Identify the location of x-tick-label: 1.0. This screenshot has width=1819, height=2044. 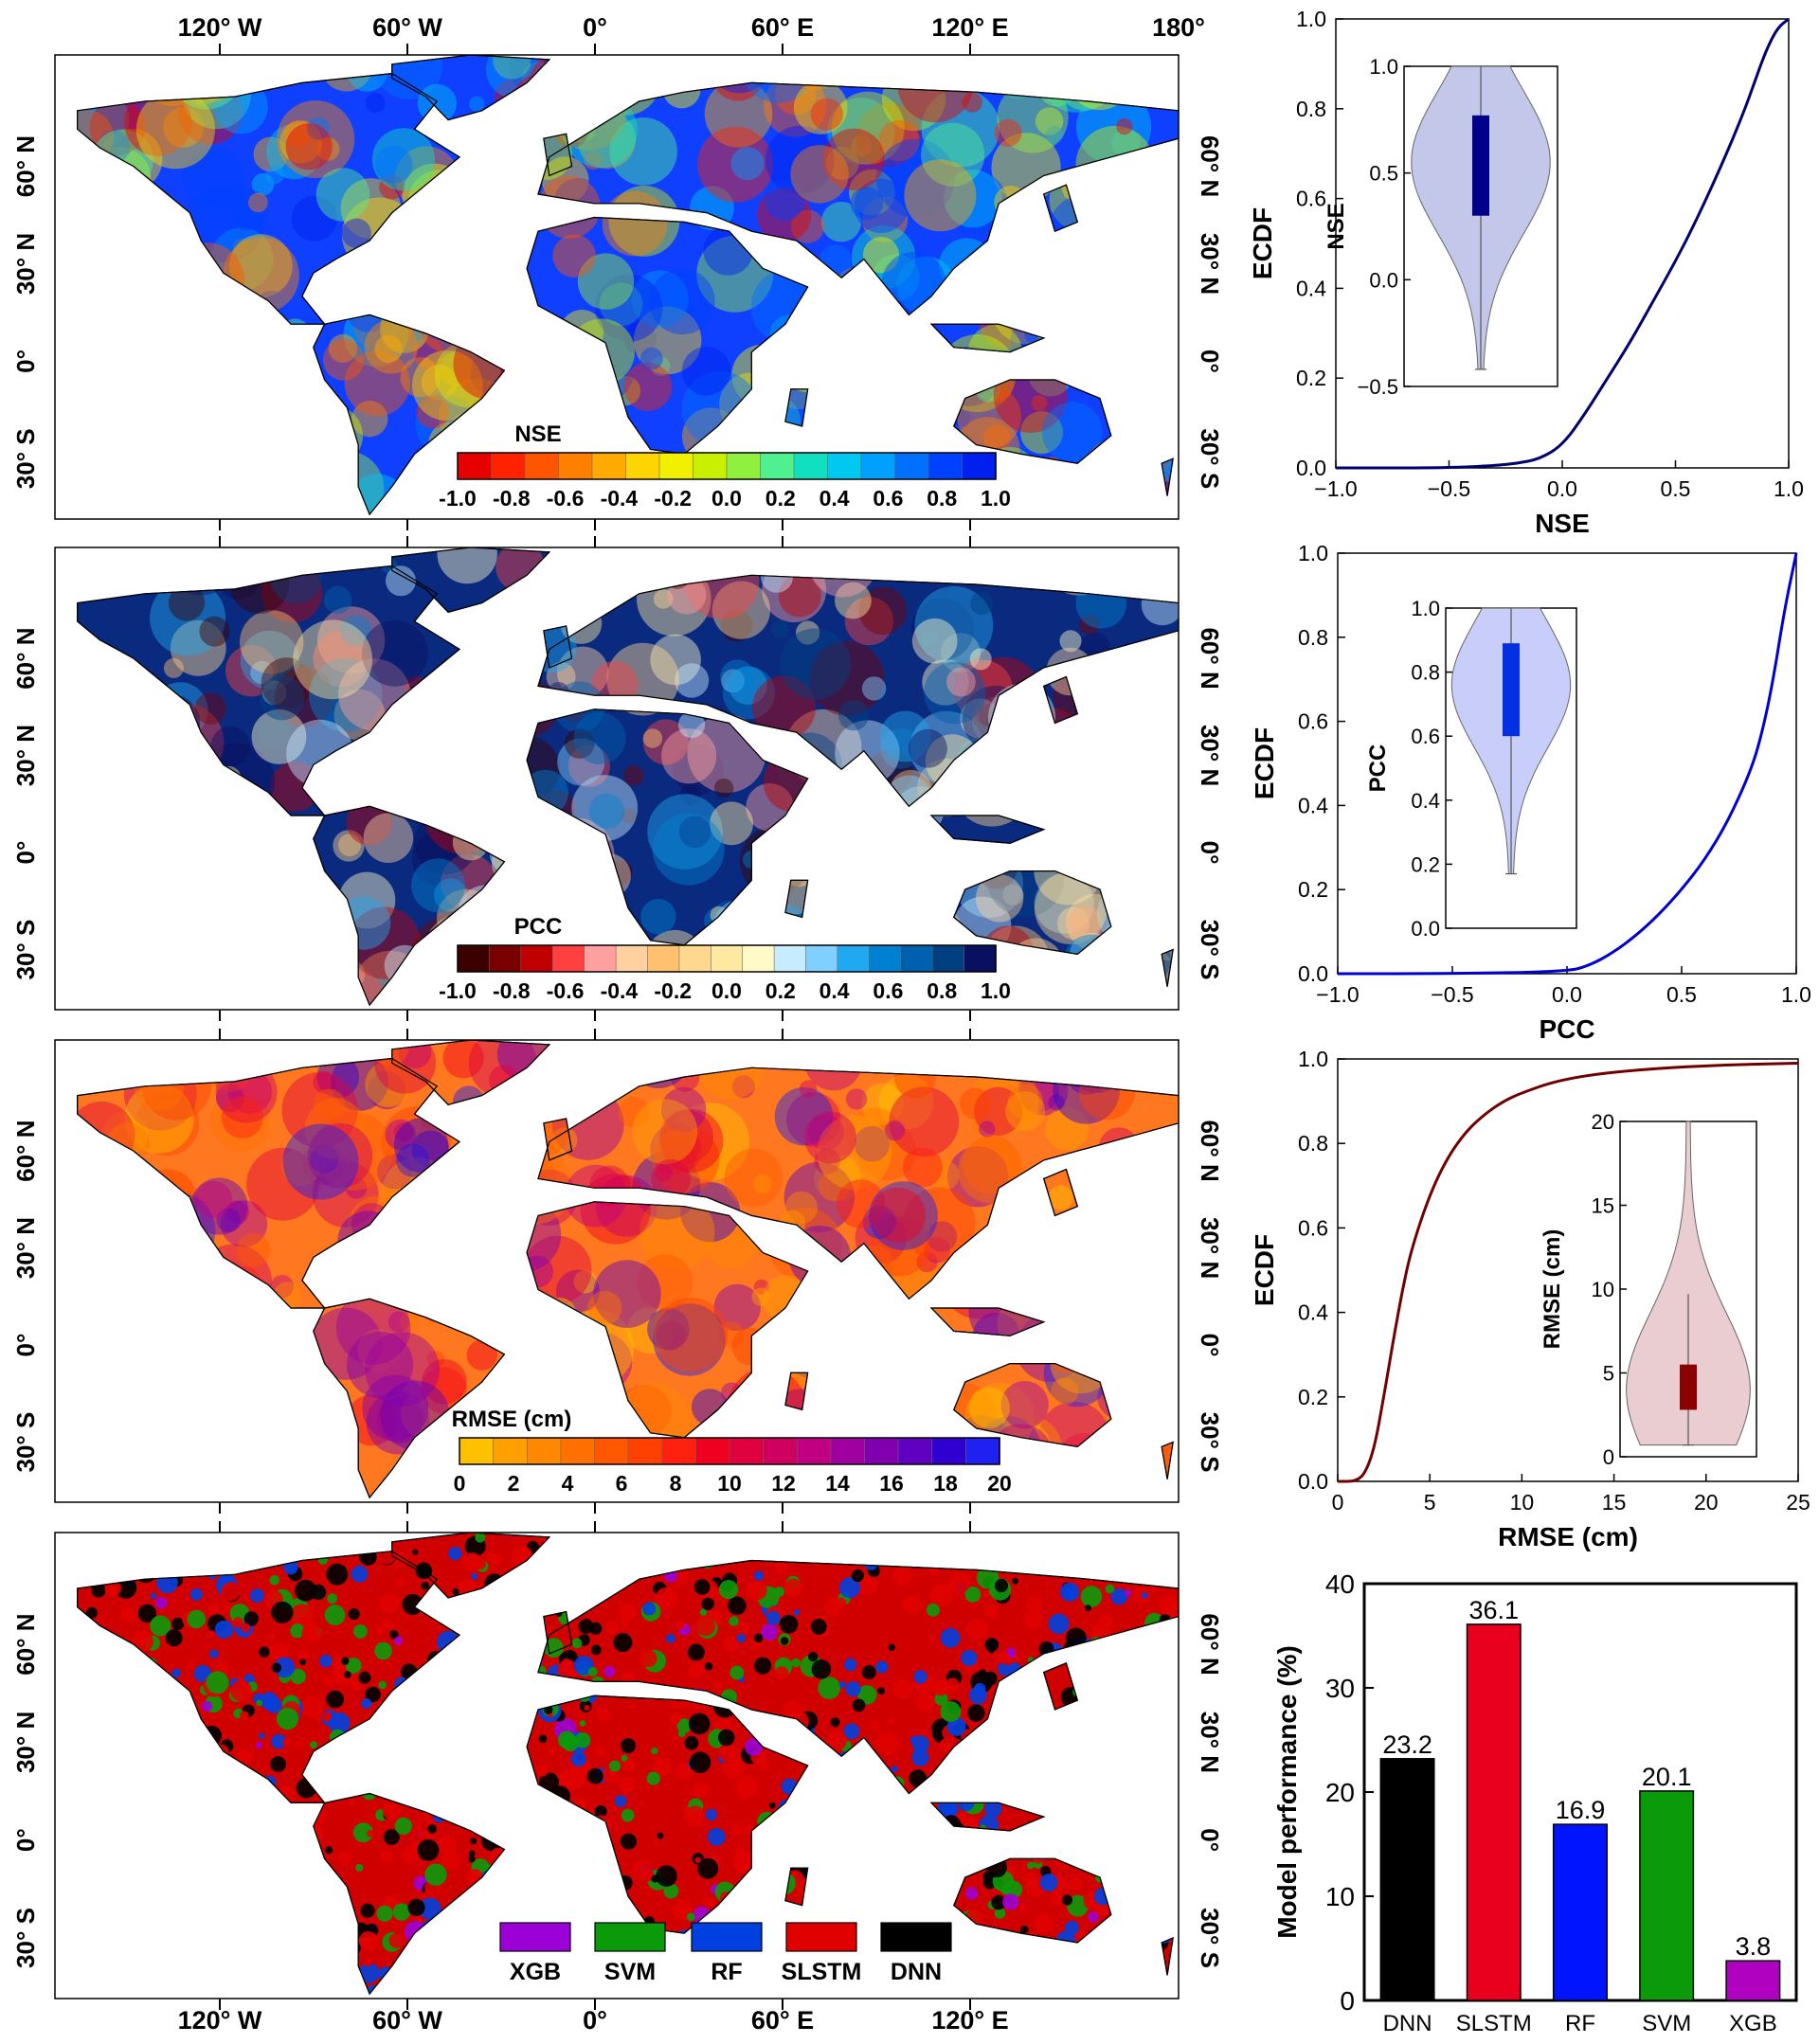
(1796, 994).